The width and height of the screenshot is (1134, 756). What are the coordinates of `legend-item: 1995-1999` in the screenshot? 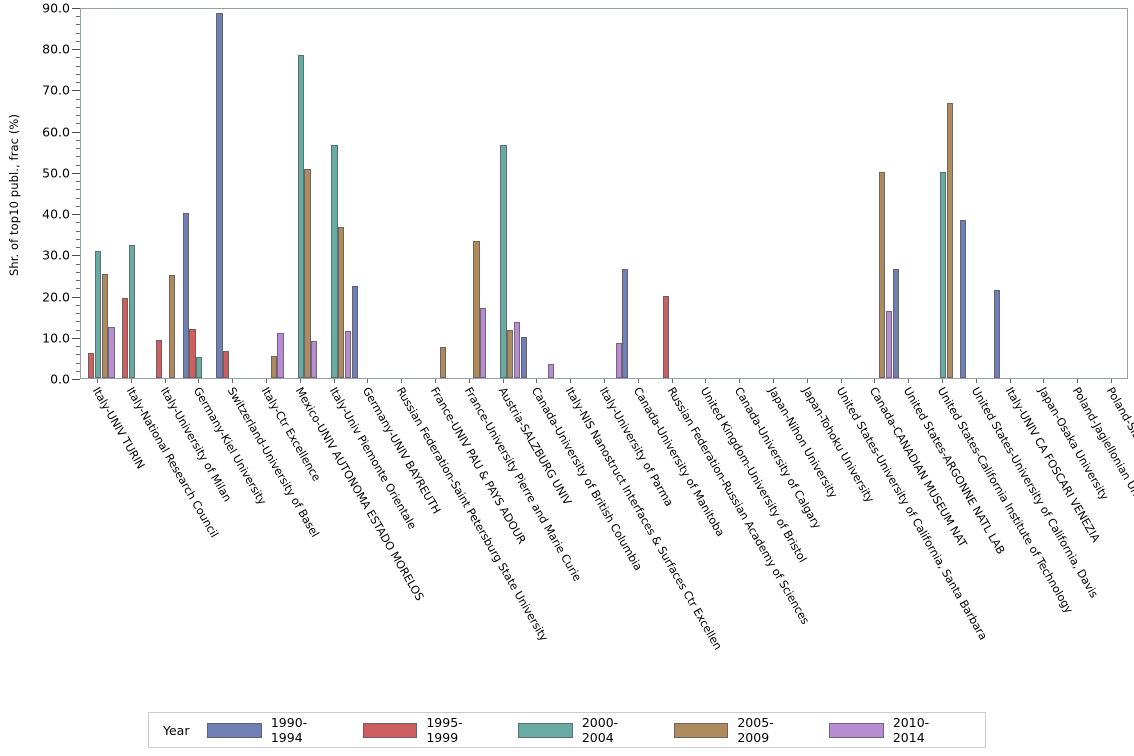 It's located at (427, 730).